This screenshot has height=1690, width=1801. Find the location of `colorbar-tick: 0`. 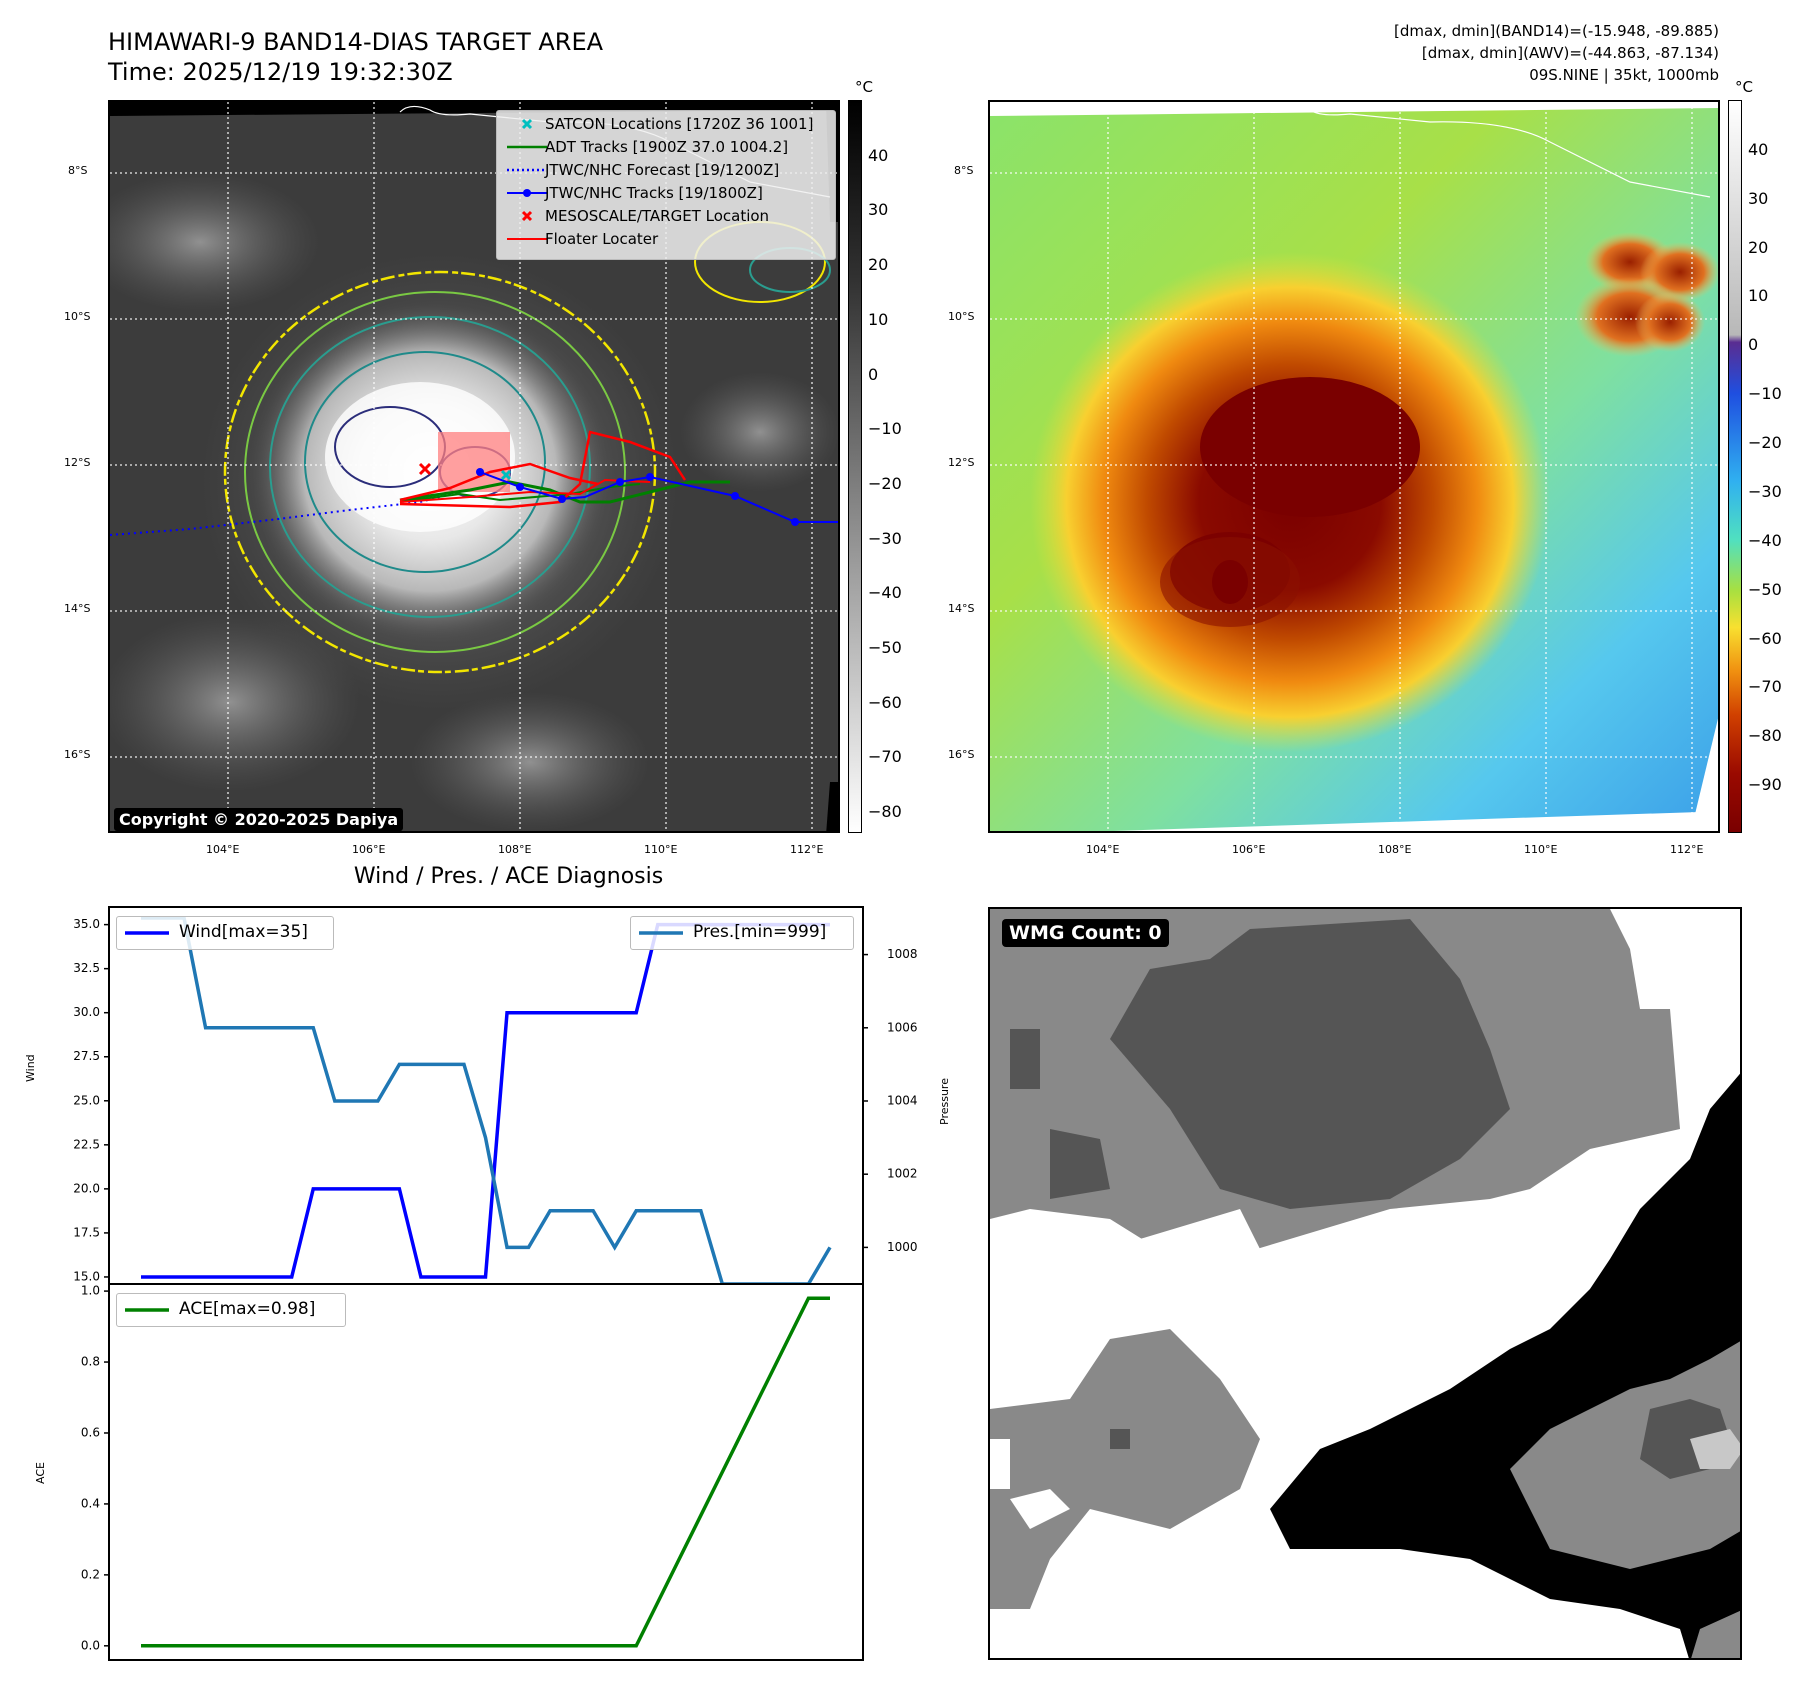

colorbar-tick: 0 is located at coordinates (1753, 345).